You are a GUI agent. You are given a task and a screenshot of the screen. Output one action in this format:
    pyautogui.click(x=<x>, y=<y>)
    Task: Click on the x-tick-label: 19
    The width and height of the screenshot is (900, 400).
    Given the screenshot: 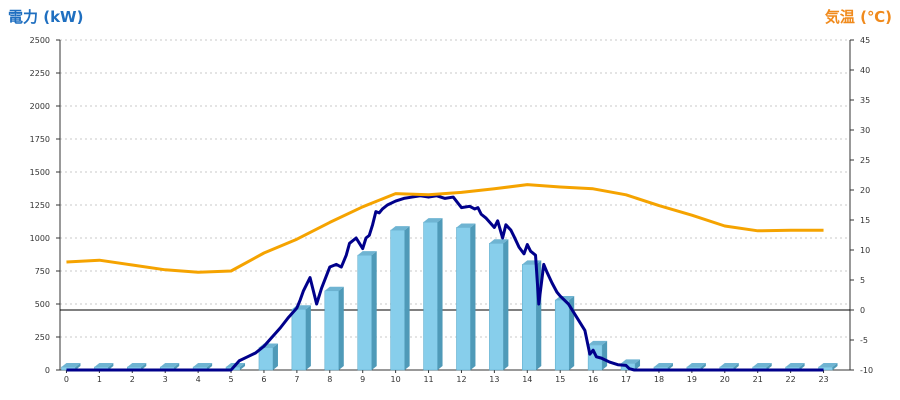 What is the action you would take?
    pyautogui.click(x=692, y=379)
    